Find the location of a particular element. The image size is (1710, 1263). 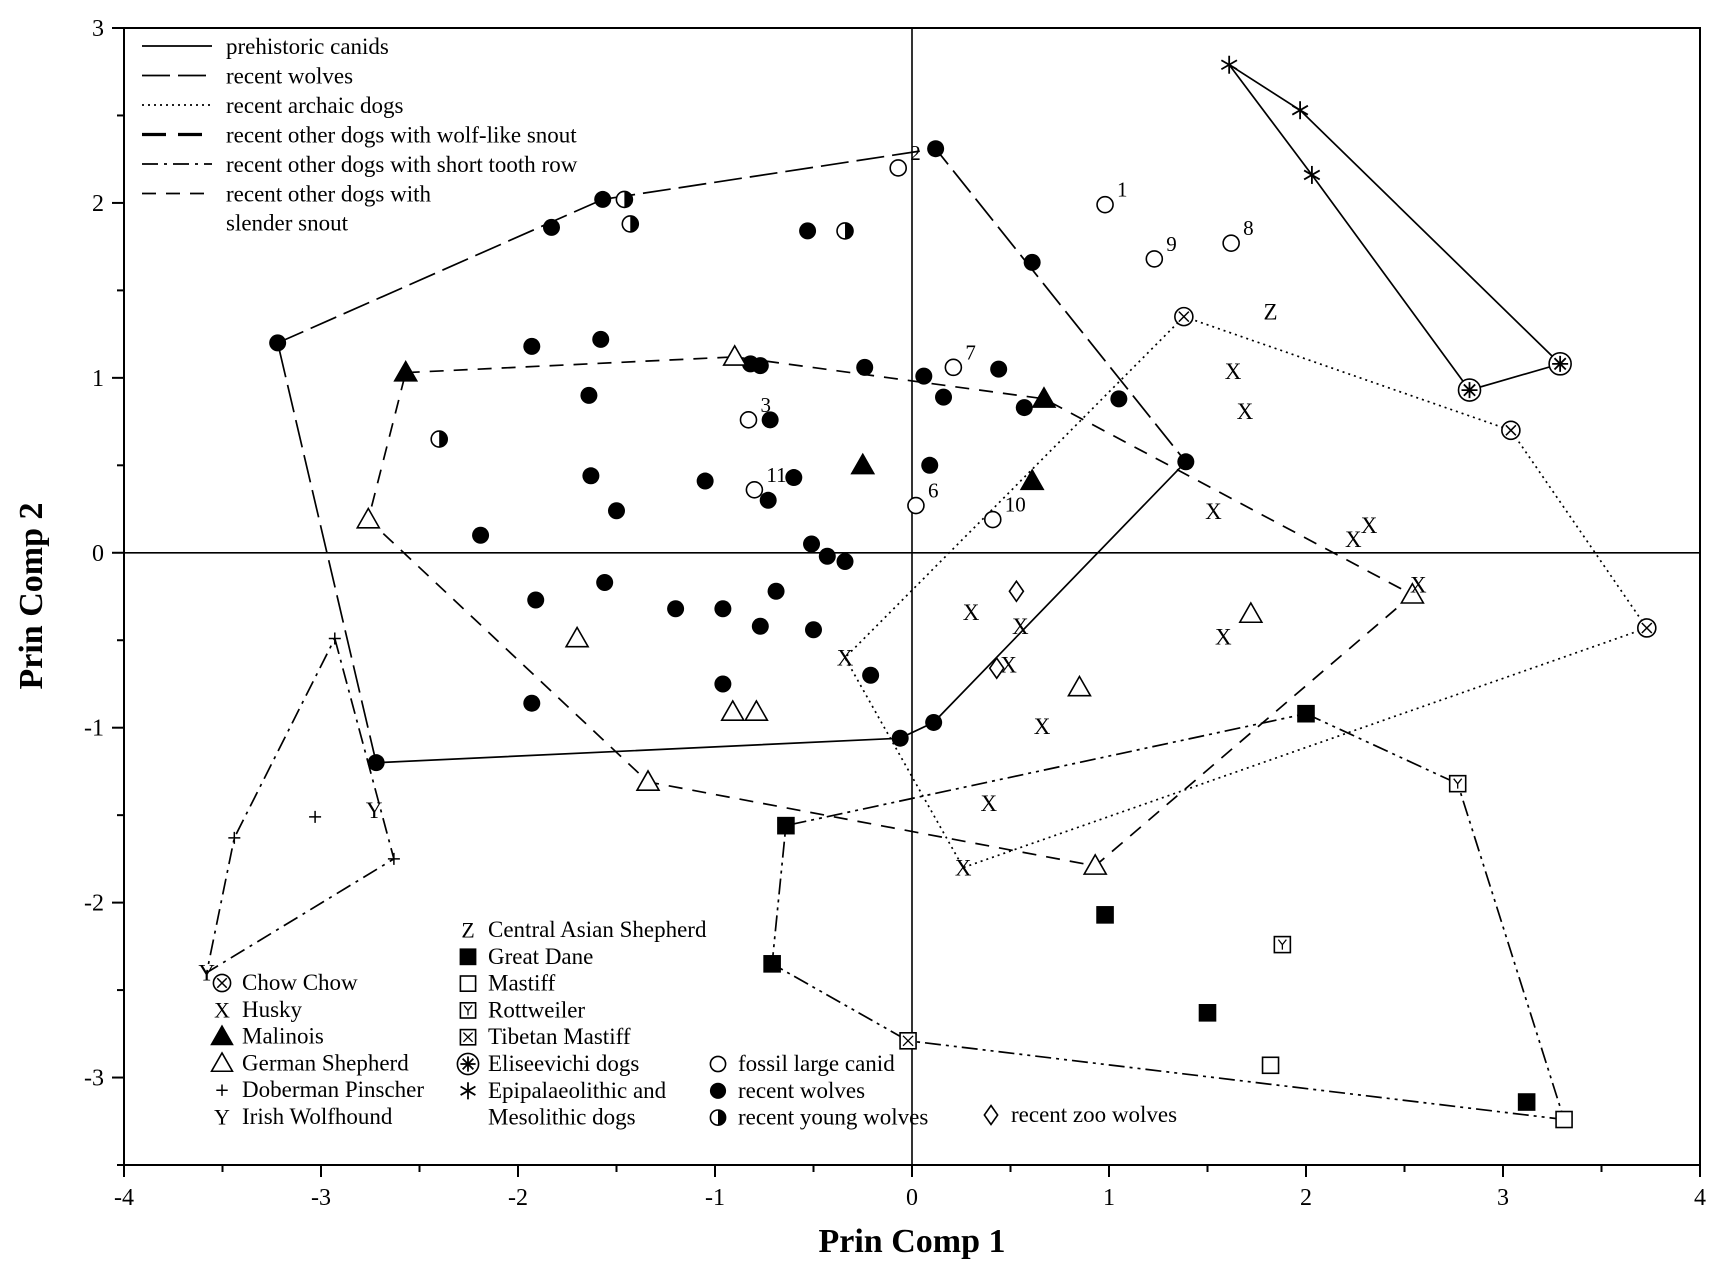

letter-mark: Z is located at coordinates (1271, 311).